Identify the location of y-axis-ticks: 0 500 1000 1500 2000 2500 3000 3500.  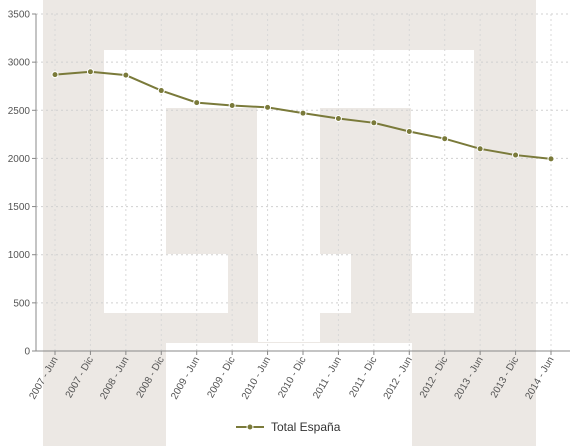
(22, 184).